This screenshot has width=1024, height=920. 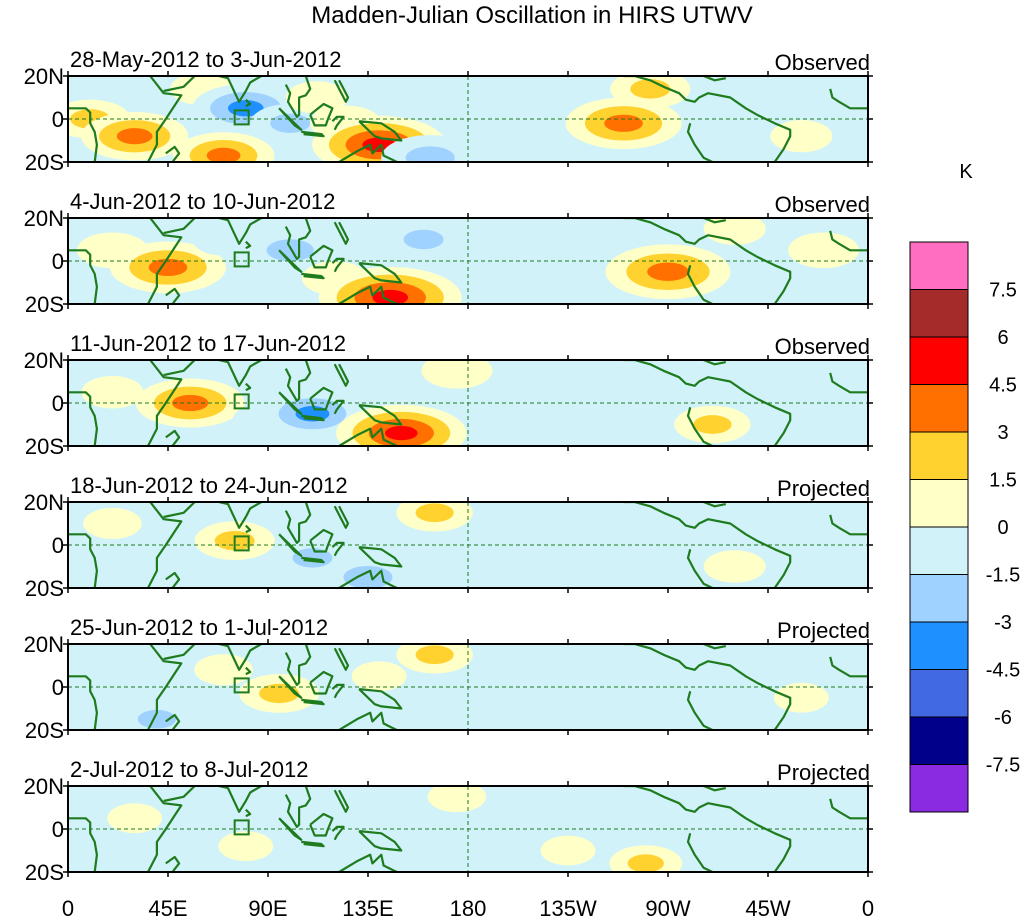 What do you see at coordinates (209, 485) in the screenshot?
I see `panel-date-range: 18-Jun-2012 to 24-Jun-2012` at bounding box center [209, 485].